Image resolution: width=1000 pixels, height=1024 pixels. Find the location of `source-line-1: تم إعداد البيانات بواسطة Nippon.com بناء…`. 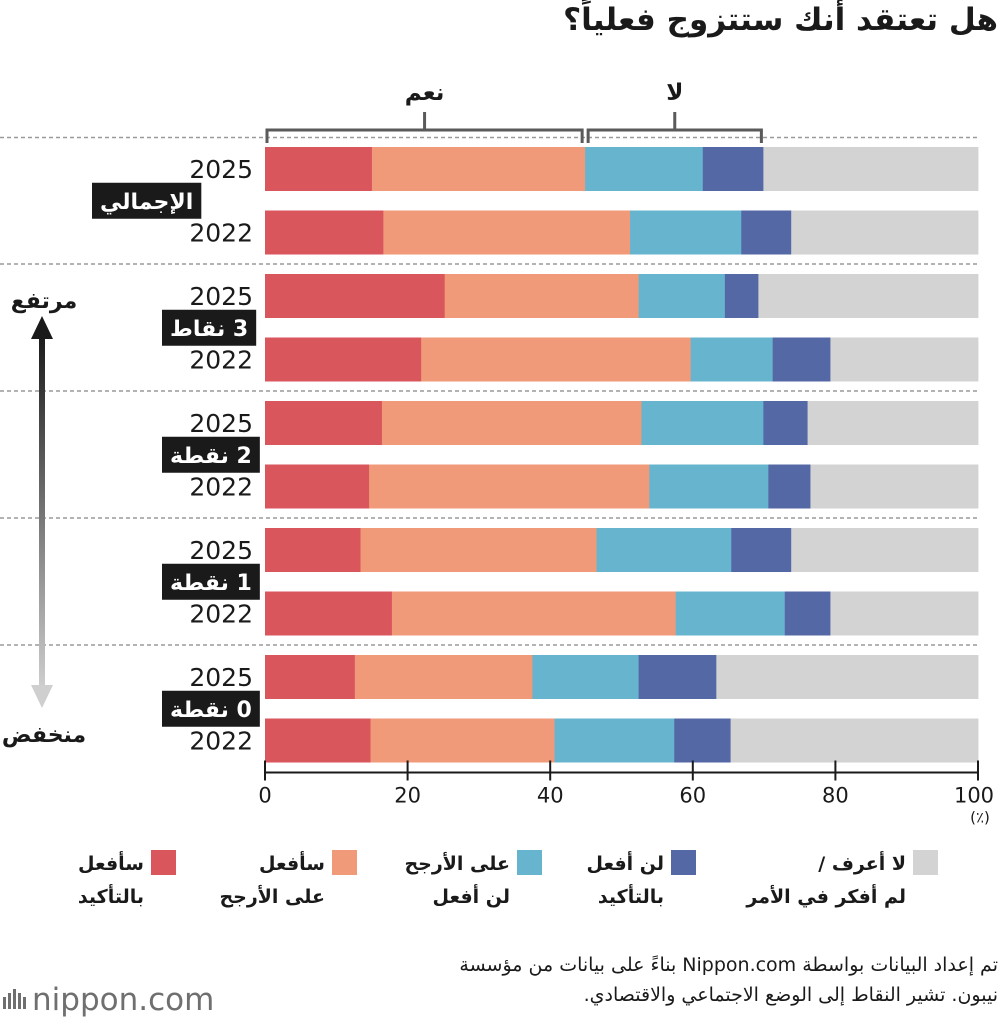

source-line-1: تم إعداد البيانات بواسطة Nippon.com بناء… is located at coordinates (728, 965).